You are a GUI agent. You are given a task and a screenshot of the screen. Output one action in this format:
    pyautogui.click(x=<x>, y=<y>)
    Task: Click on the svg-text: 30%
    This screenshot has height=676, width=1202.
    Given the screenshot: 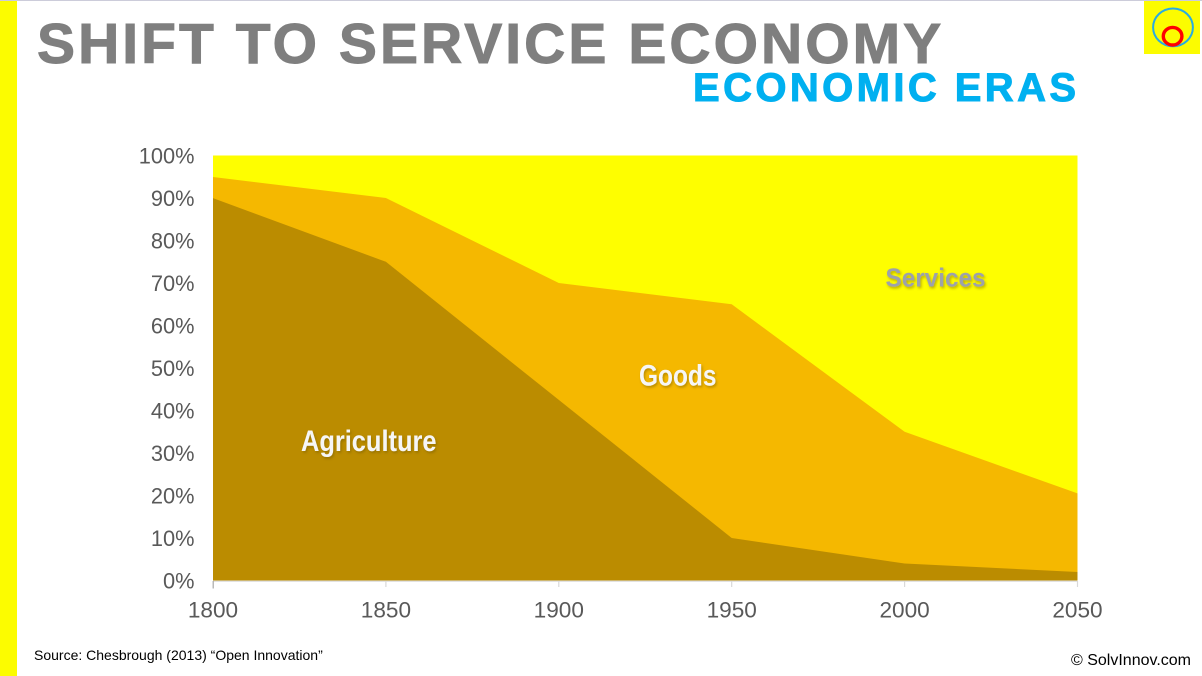 What is the action you would take?
    pyautogui.click(x=173, y=453)
    